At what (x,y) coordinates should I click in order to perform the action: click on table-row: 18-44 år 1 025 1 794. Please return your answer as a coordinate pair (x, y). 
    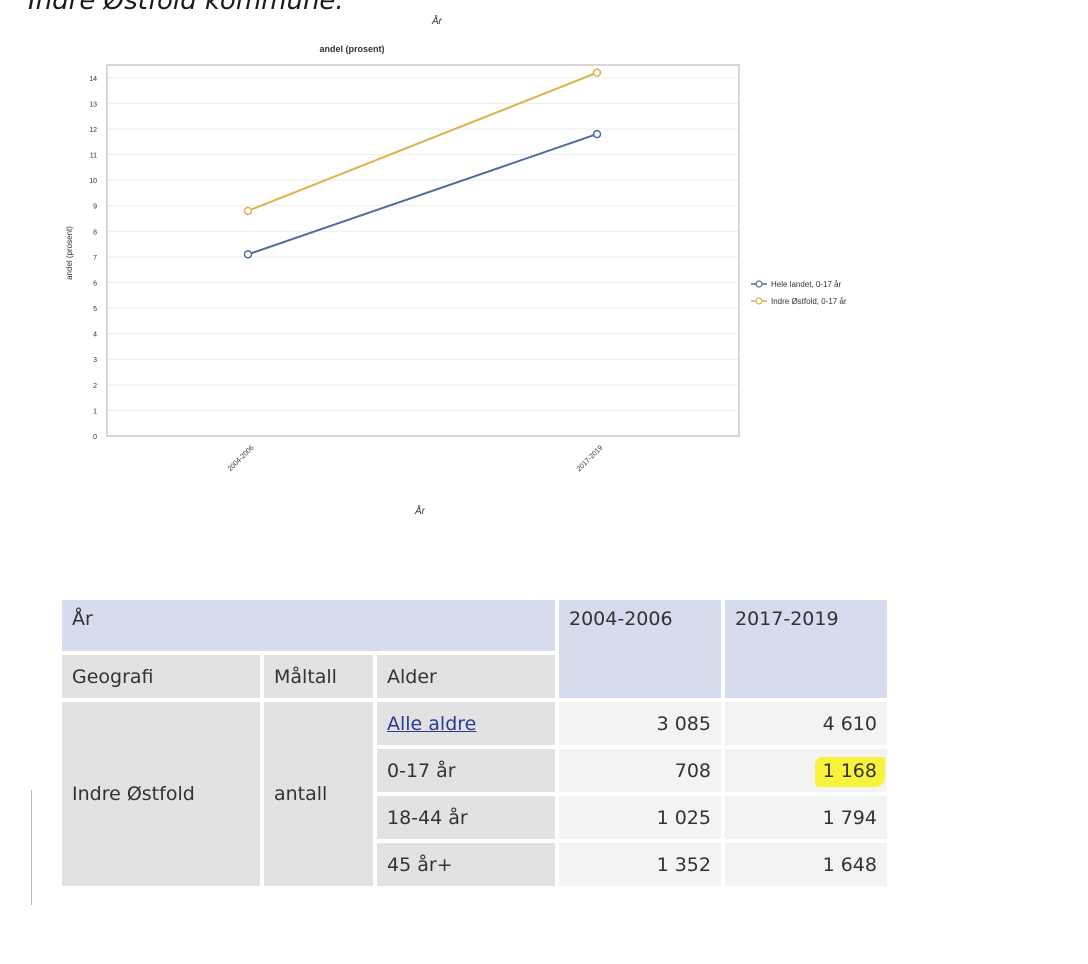
    Looking at the image, I should click on (474, 817).